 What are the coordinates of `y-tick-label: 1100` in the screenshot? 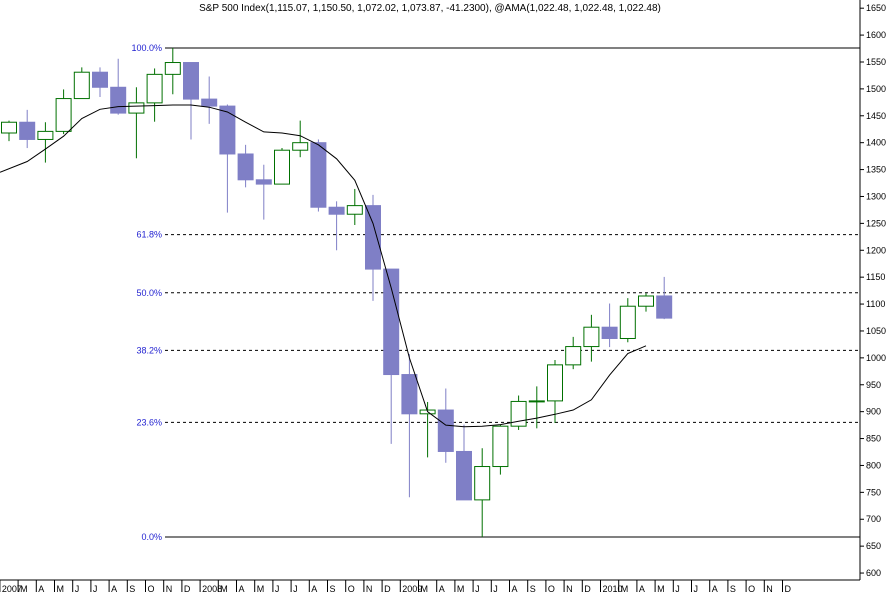 It's located at (875, 304).